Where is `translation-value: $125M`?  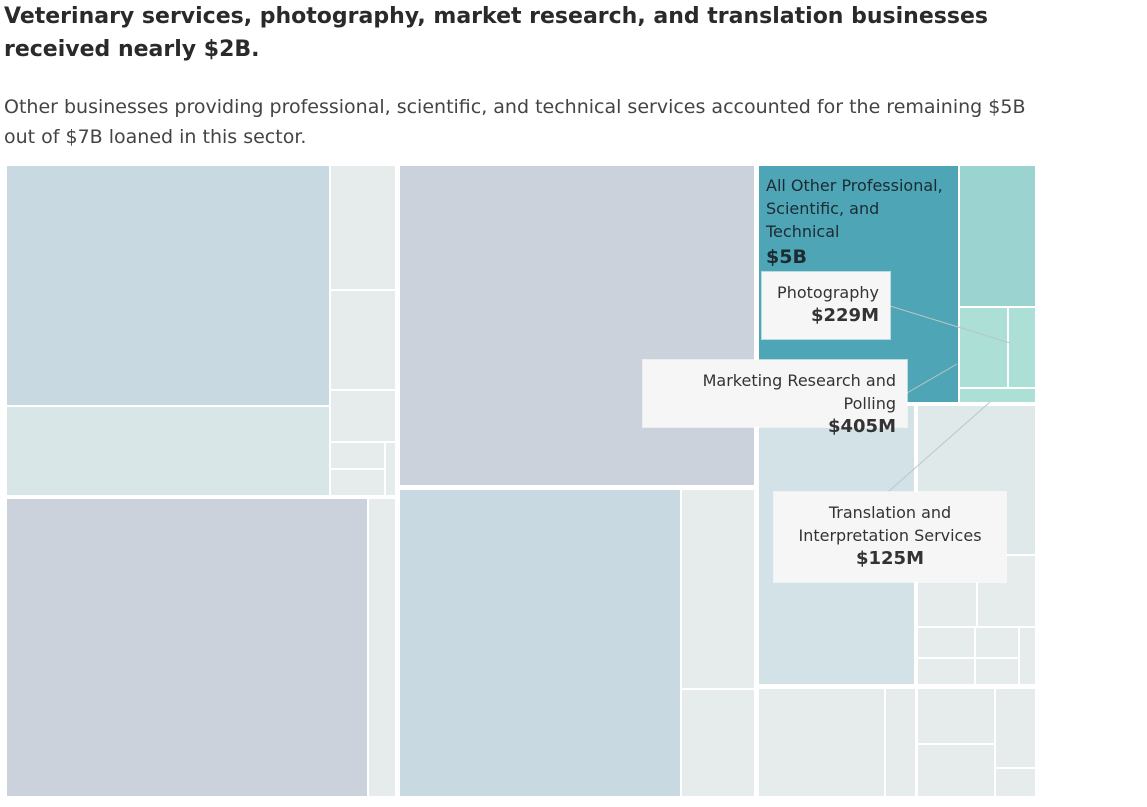
translation-value: $125M is located at coordinates (889, 558).